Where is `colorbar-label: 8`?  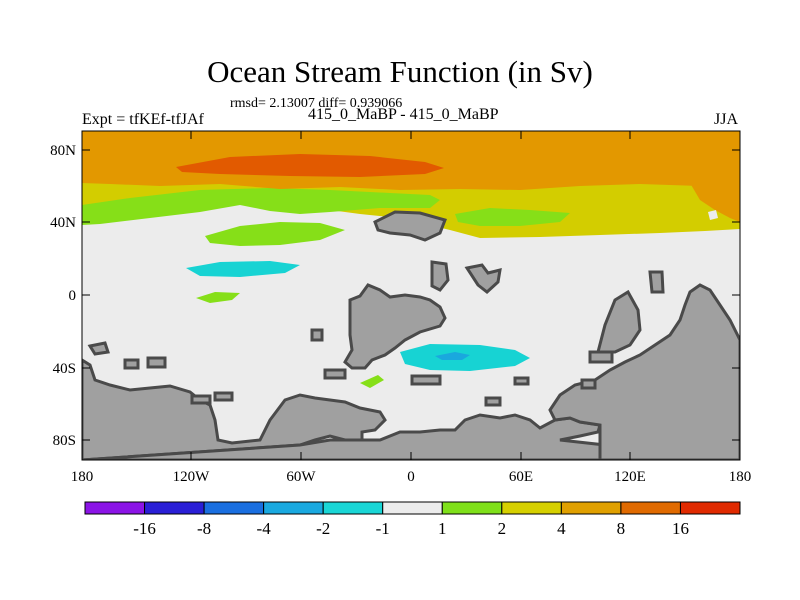 colorbar-label: 8 is located at coordinates (621, 528).